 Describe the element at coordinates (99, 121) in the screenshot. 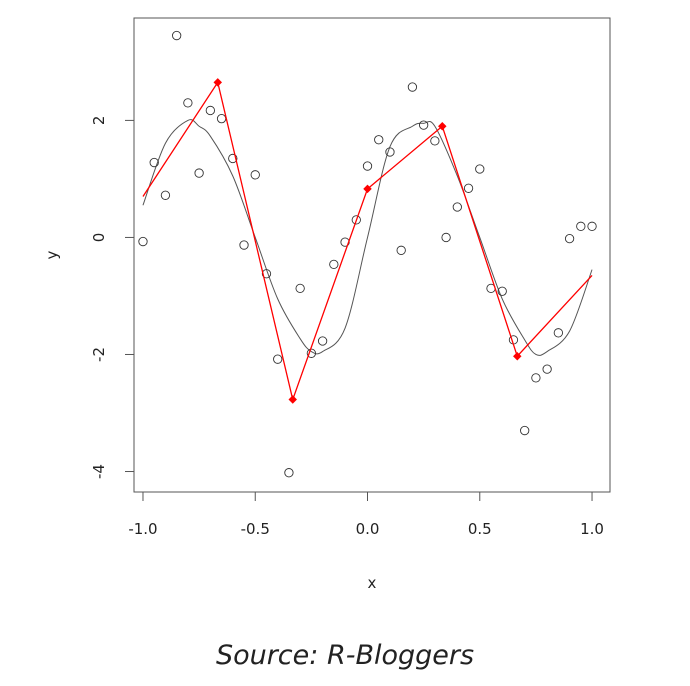

I see `y-tick-label: 2` at that location.